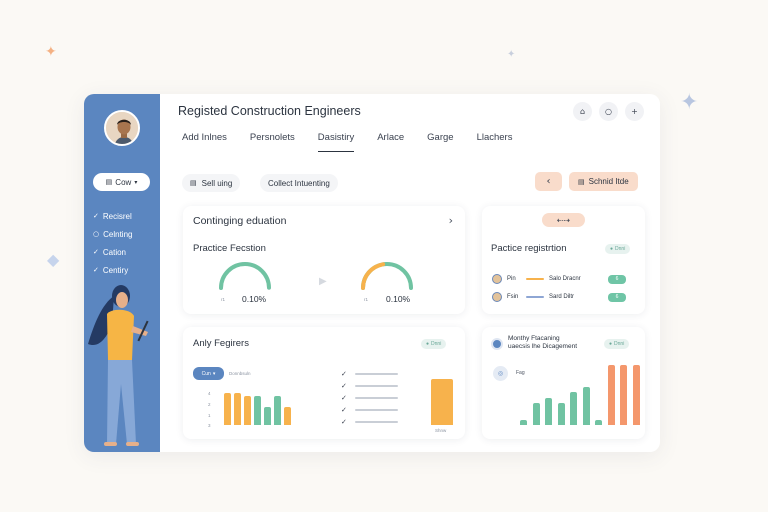 This screenshot has height=512, width=768. Describe the element at coordinates (565, 279) in the screenshot. I see `row-label: Salo Dracnr` at that location.